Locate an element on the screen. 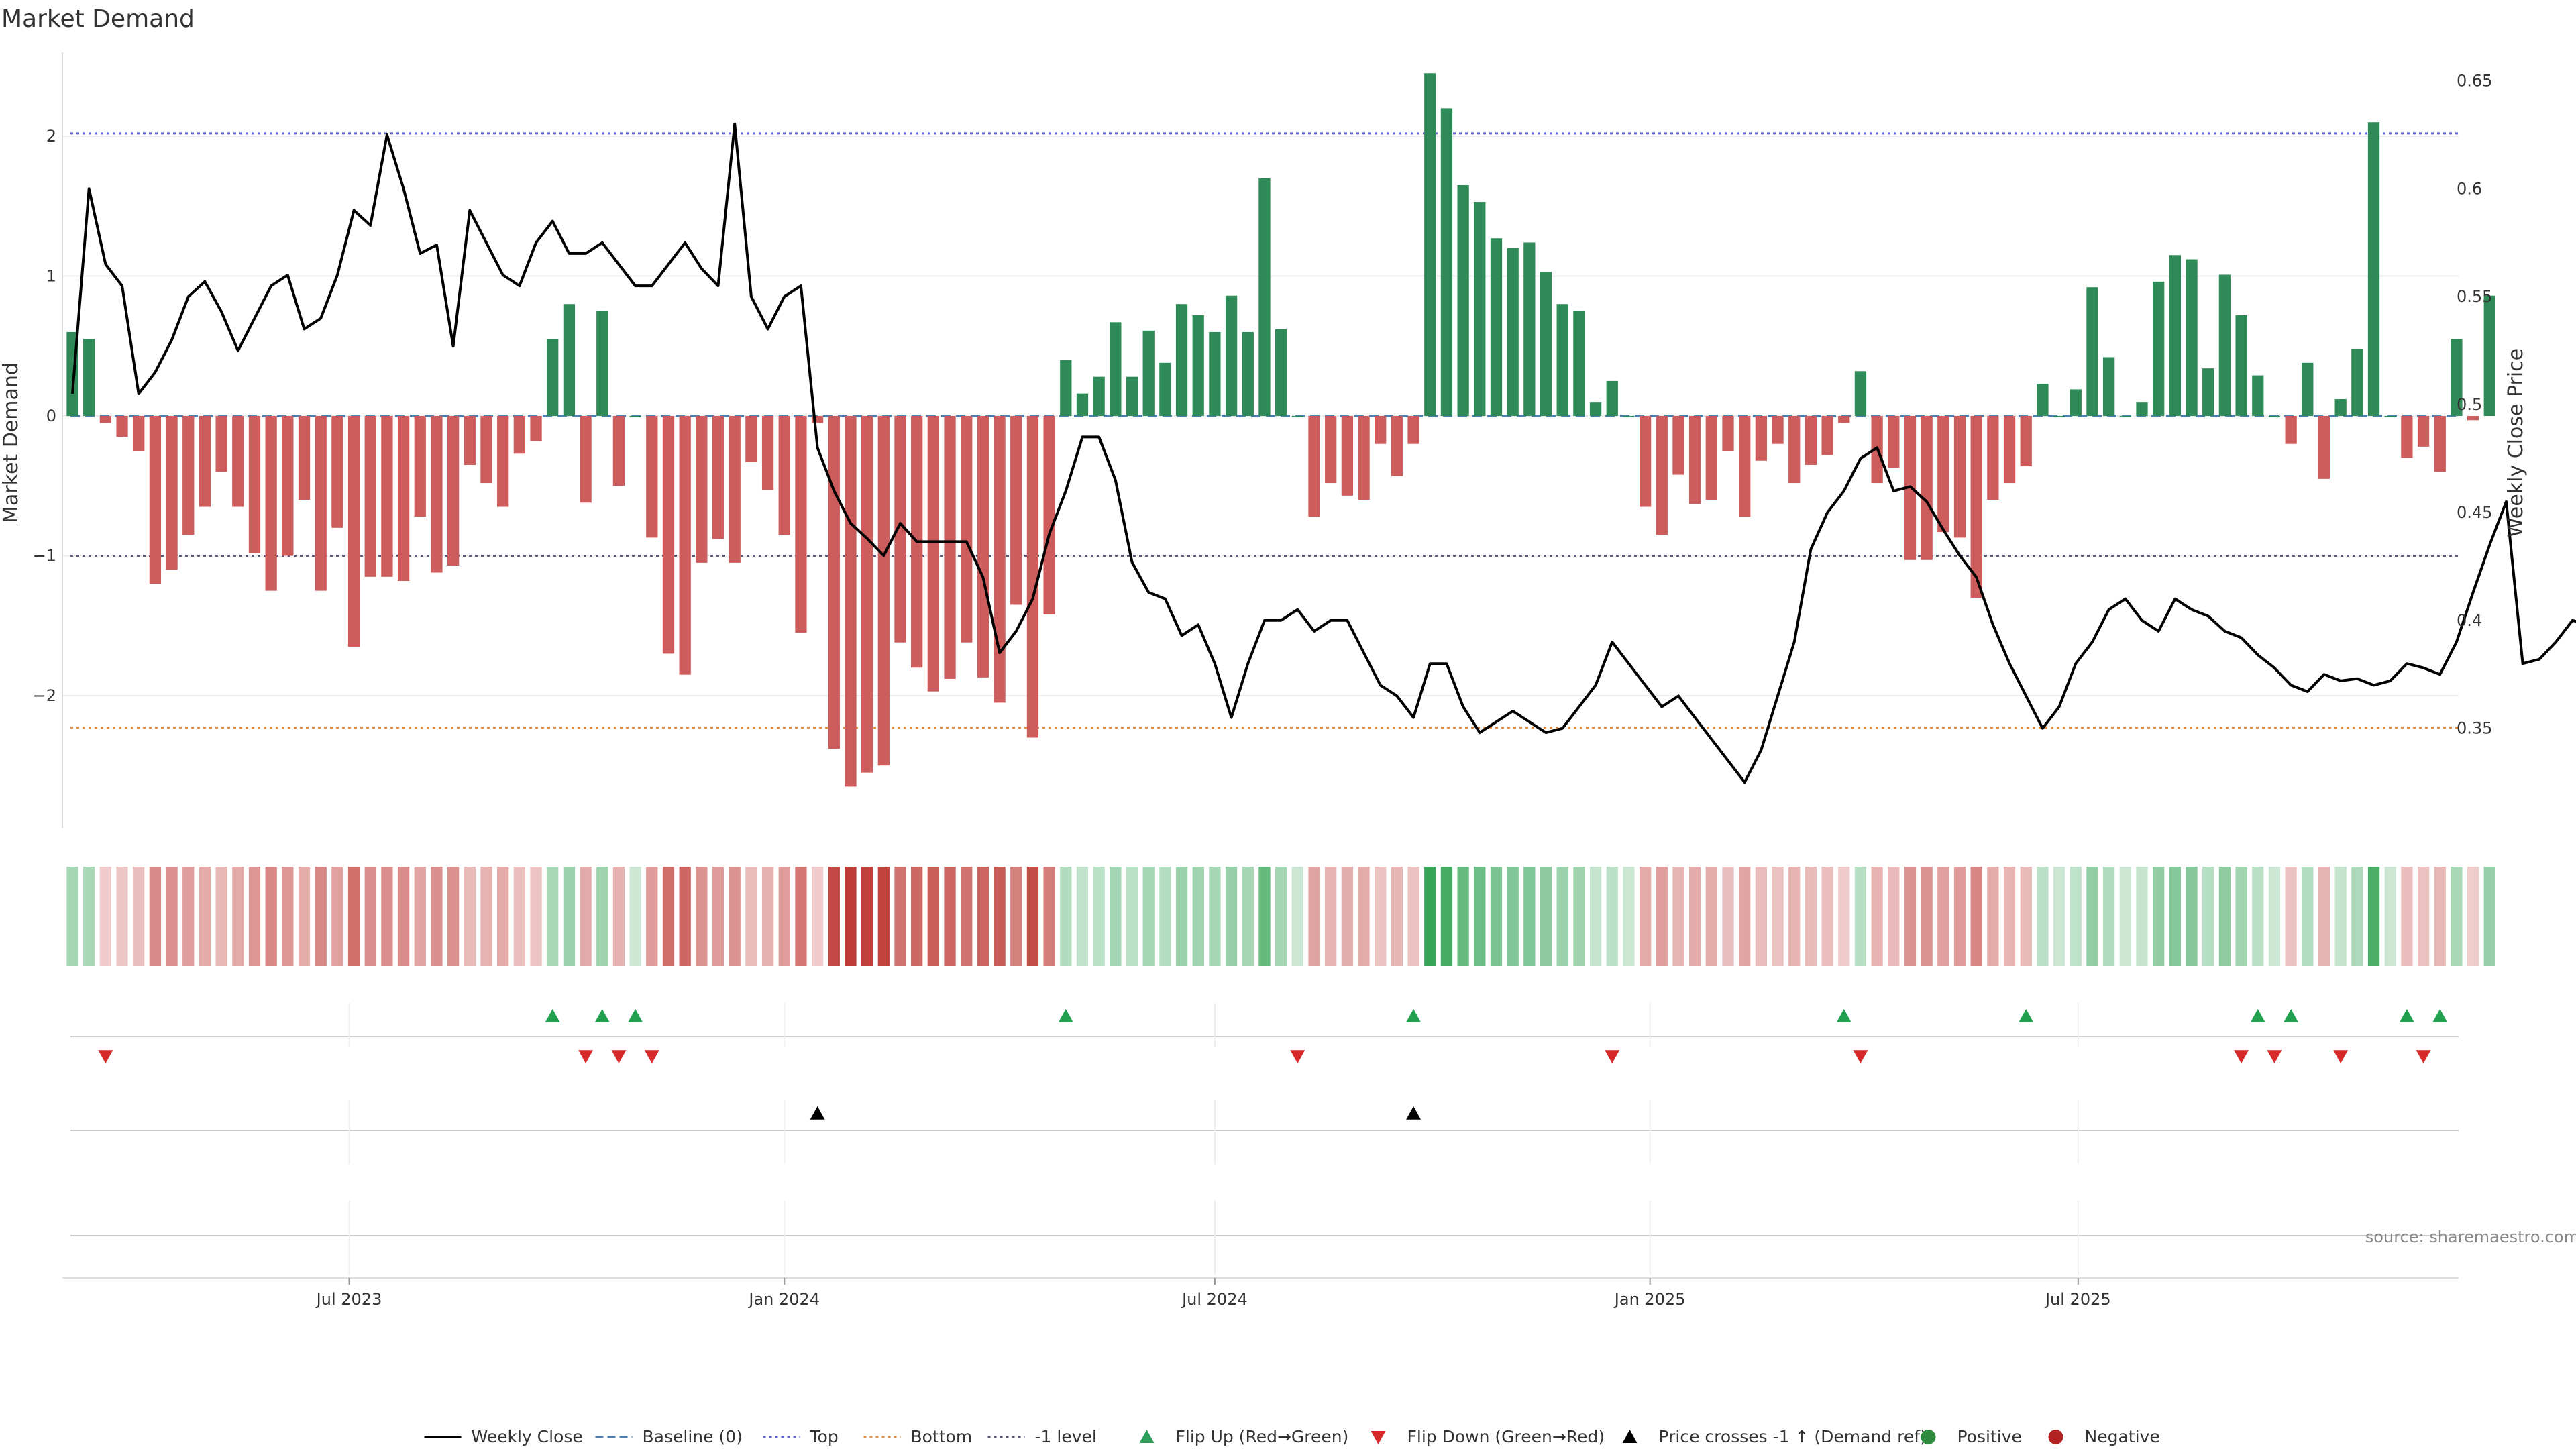 This screenshot has width=2576, height=1449. price-cross-marker is located at coordinates (817, 1113).